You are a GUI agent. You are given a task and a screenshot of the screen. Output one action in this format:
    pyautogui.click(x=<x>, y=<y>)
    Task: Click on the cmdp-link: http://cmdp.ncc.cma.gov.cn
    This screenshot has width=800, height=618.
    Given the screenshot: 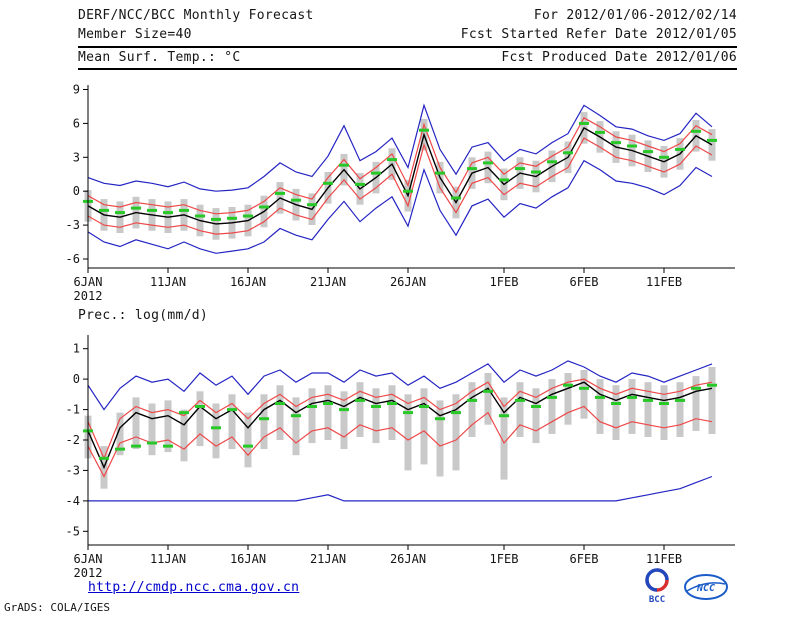 What is the action you would take?
    pyautogui.click(x=194, y=587)
    